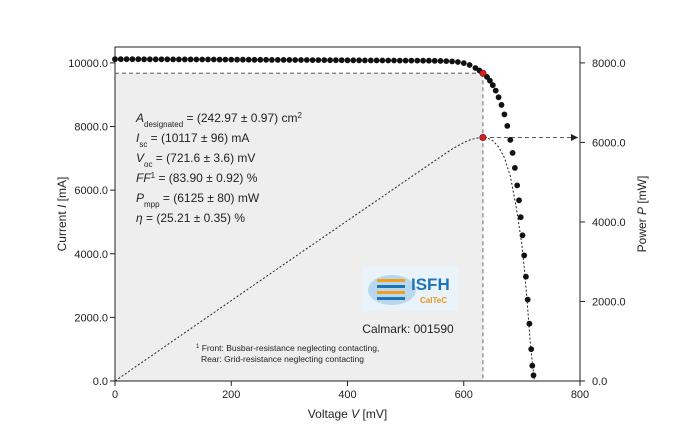 The width and height of the screenshot is (685, 445). What do you see at coordinates (483, 137) in the screenshot?
I see `mpp-power-marker` at bounding box center [483, 137].